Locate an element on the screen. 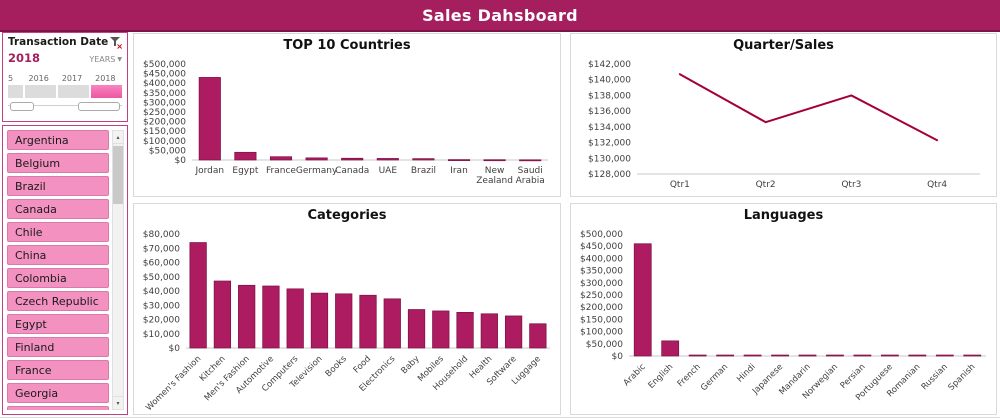 The image size is (1000, 418). chart-title: Quarter/Sales is located at coordinates (783, 45).